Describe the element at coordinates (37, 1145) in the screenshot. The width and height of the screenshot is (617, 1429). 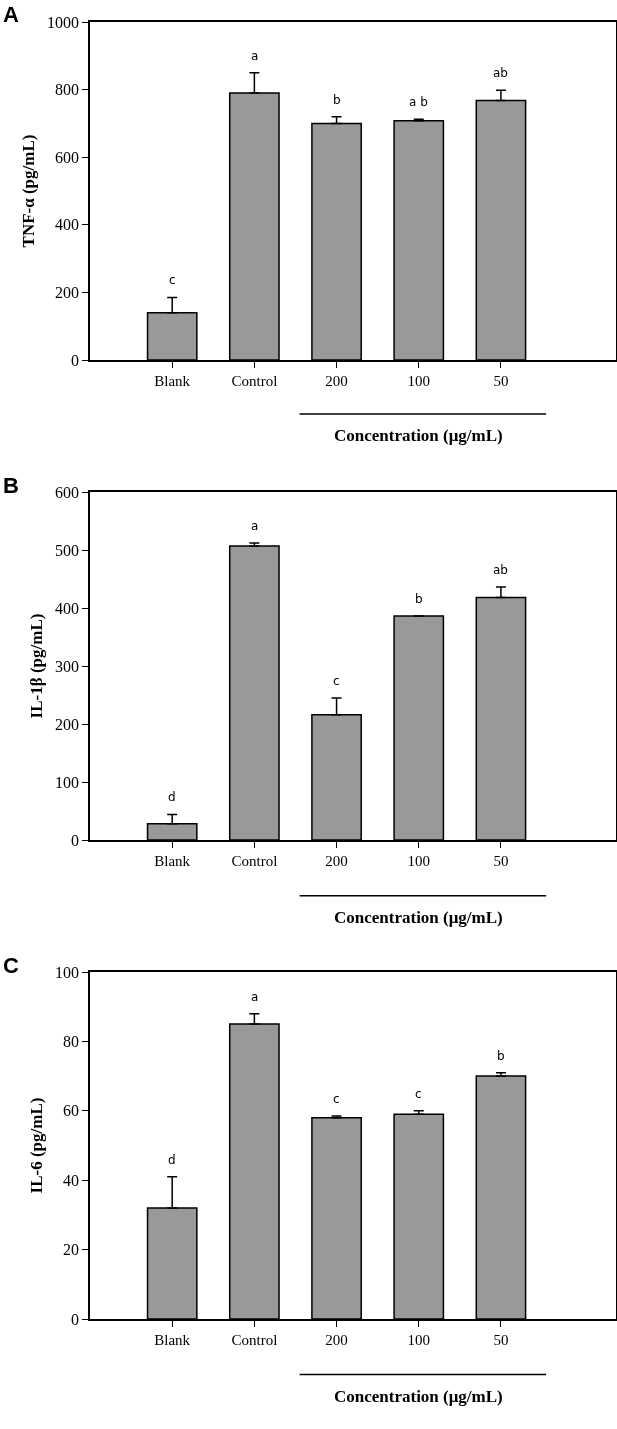
I see `y-axis-title: IL-6 (pg/mL)` at that location.